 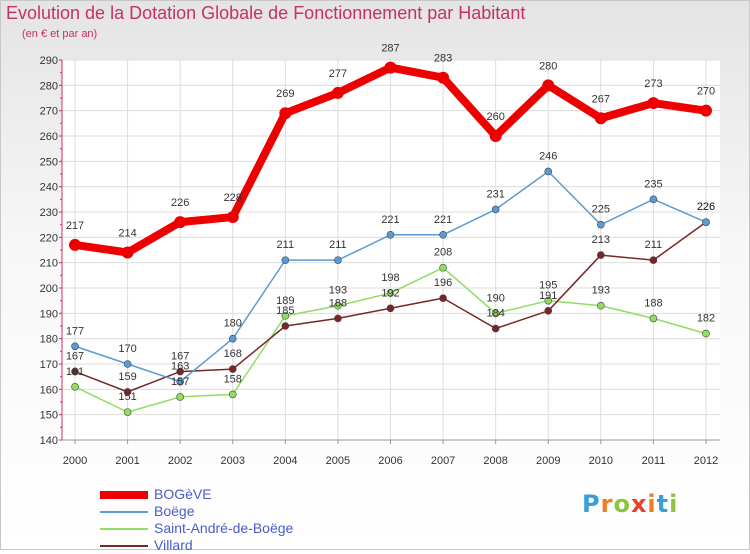 What do you see at coordinates (127, 234) in the screenshot?
I see `data-label: 214` at bounding box center [127, 234].